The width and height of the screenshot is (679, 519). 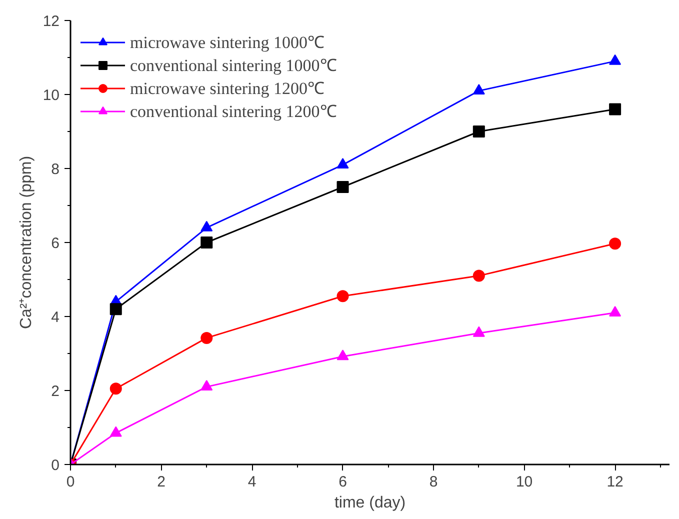 I want to click on y-tick-label: 6, so click(x=55, y=243).